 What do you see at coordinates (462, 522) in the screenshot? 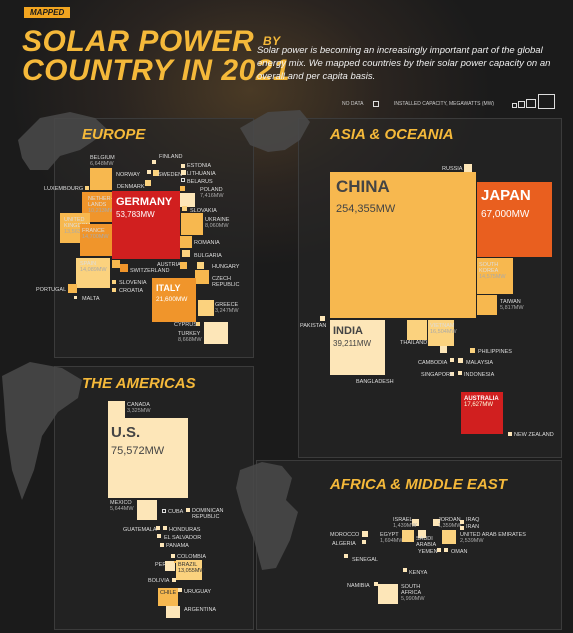
I see `box-iraq` at bounding box center [462, 522].